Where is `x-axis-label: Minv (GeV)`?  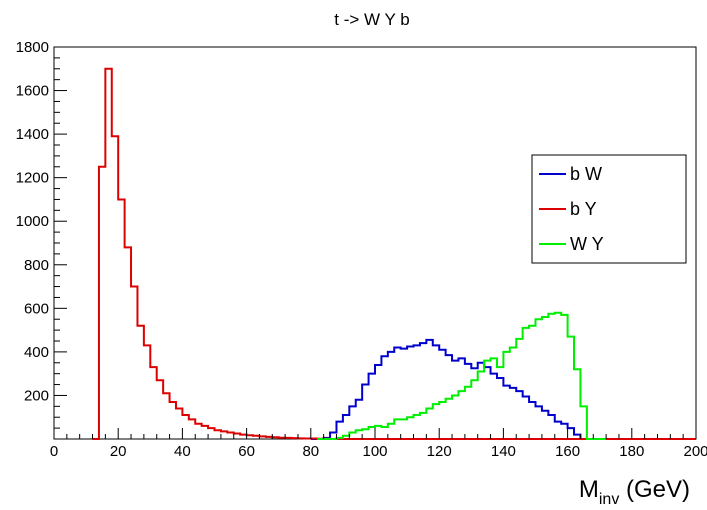
x-axis-label: Minv (GeV) is located at coordinates (634, 492).